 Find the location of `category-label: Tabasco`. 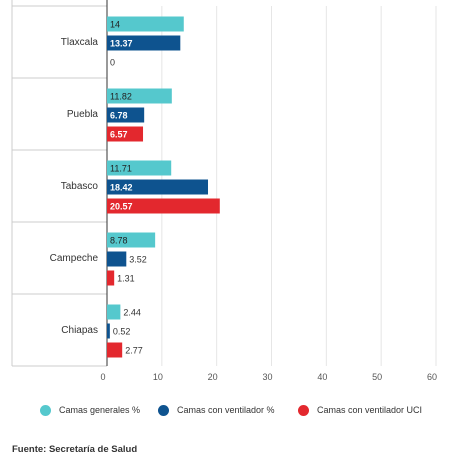

category-label: Tabasco is located at coordinates (80, 186).